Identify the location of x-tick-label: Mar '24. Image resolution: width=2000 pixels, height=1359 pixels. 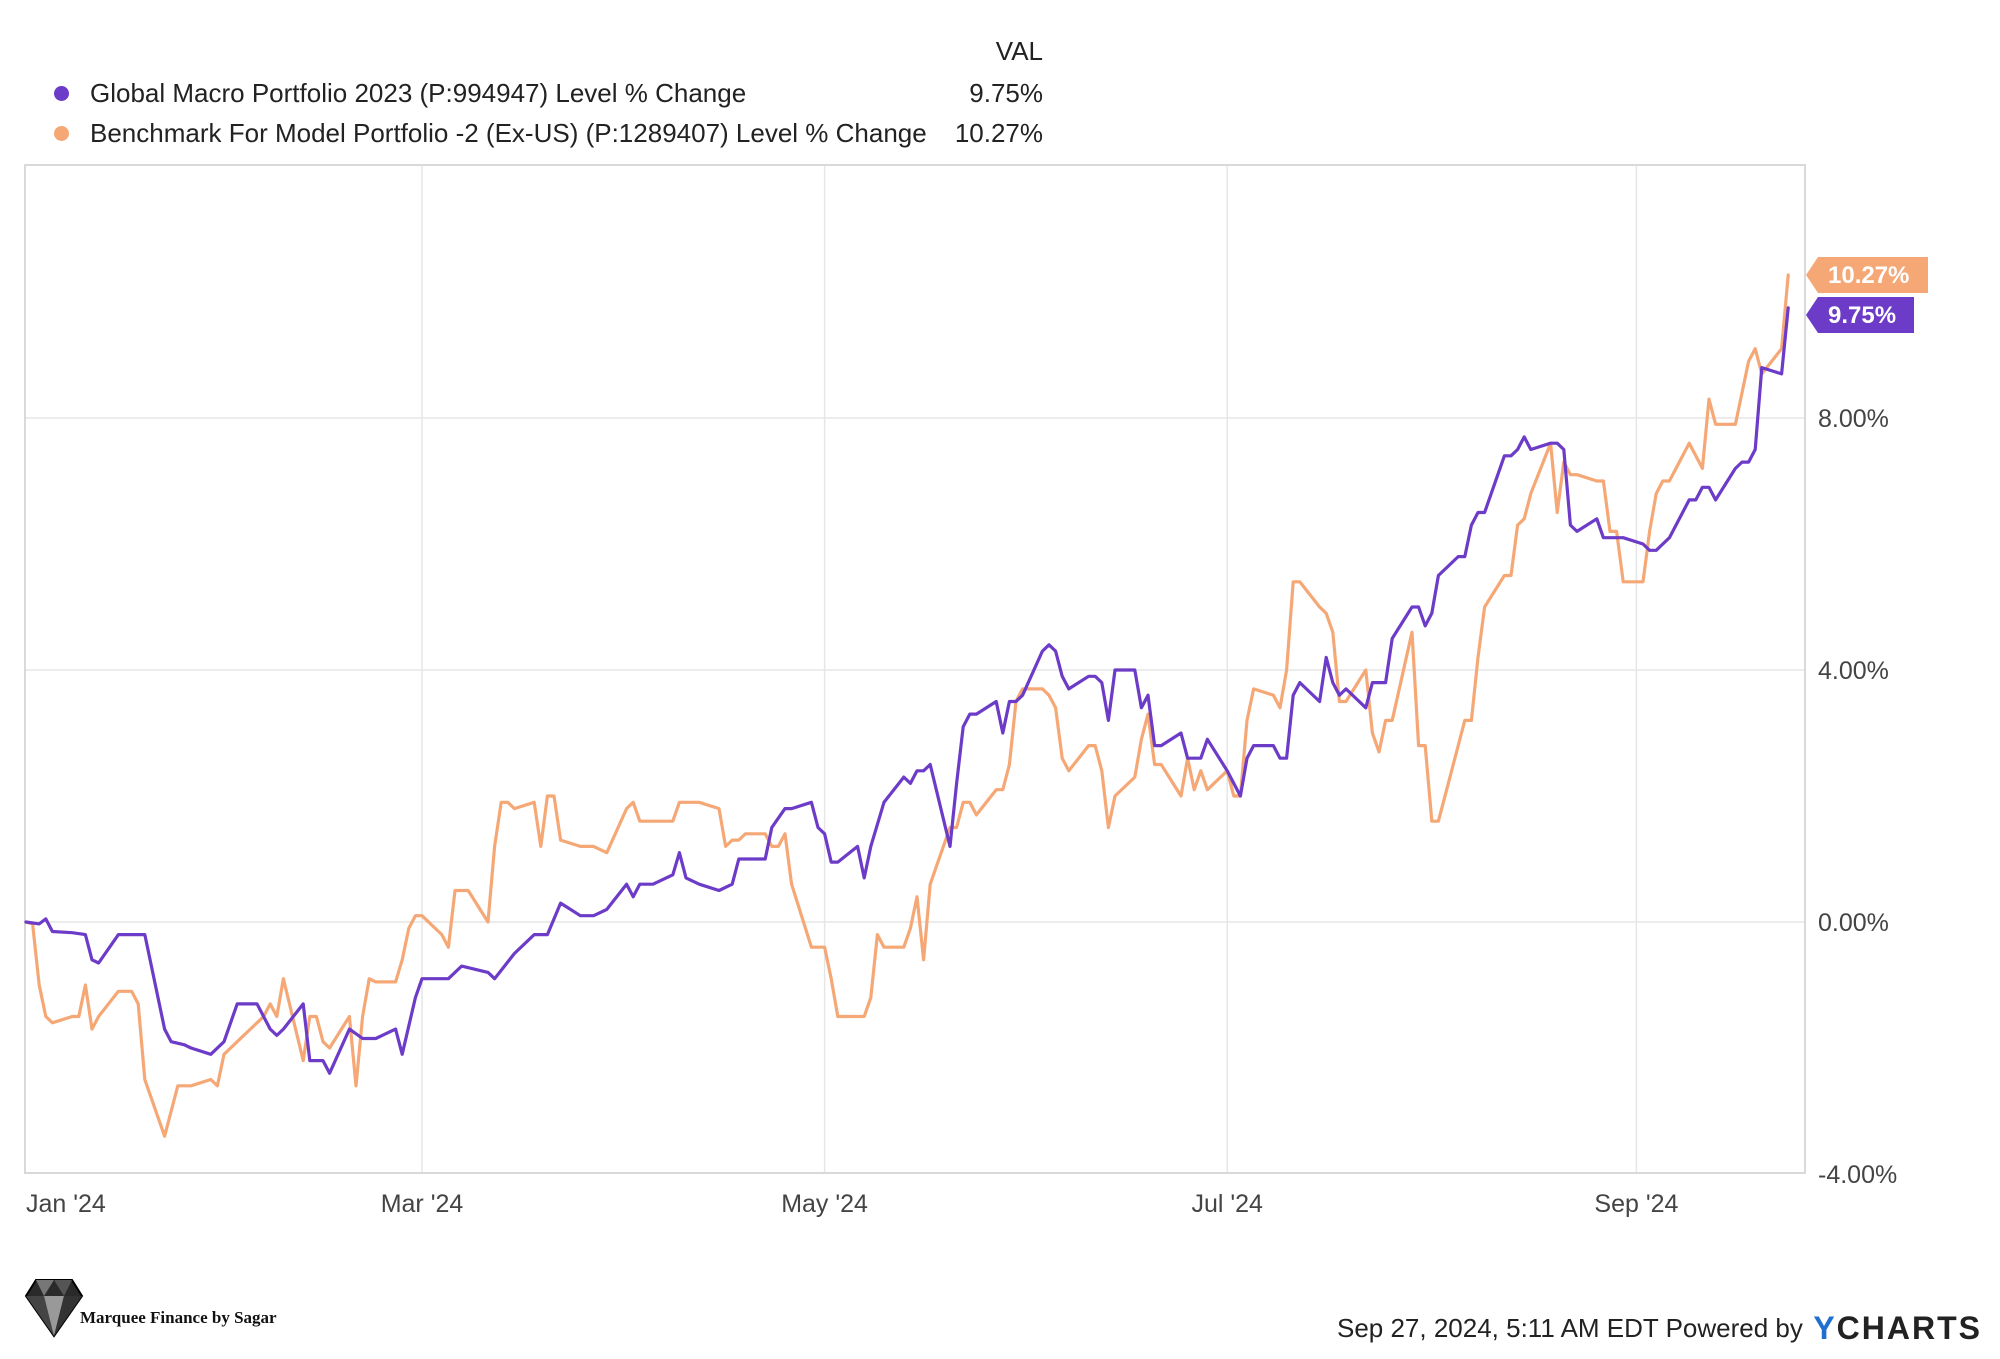
(422, 1204).